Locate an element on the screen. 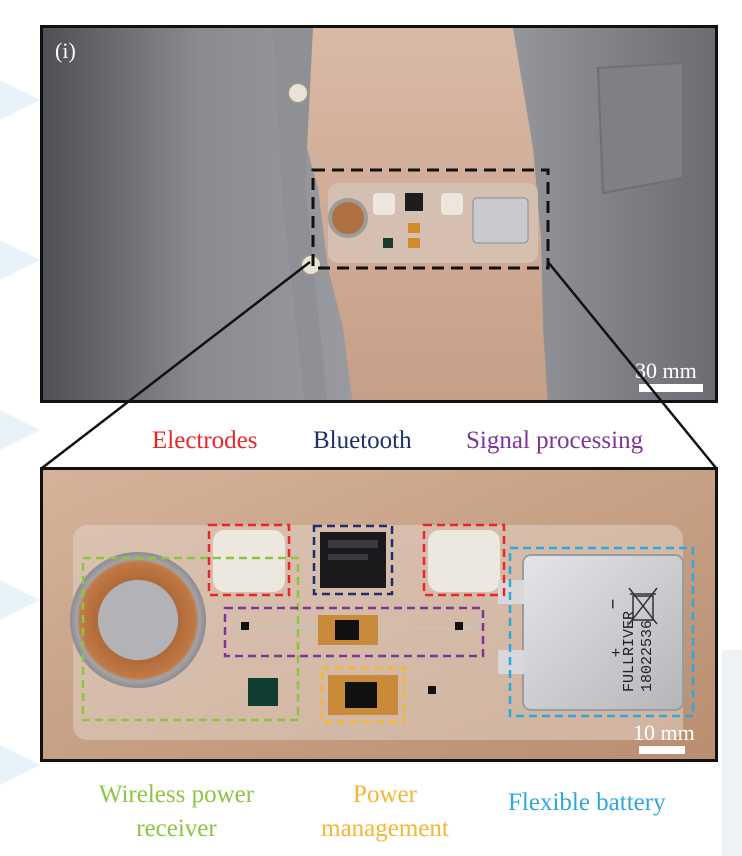 This screenshot has height=856, width=742. label-signal-processing: Signal processing is located at coordinates (555, 440).